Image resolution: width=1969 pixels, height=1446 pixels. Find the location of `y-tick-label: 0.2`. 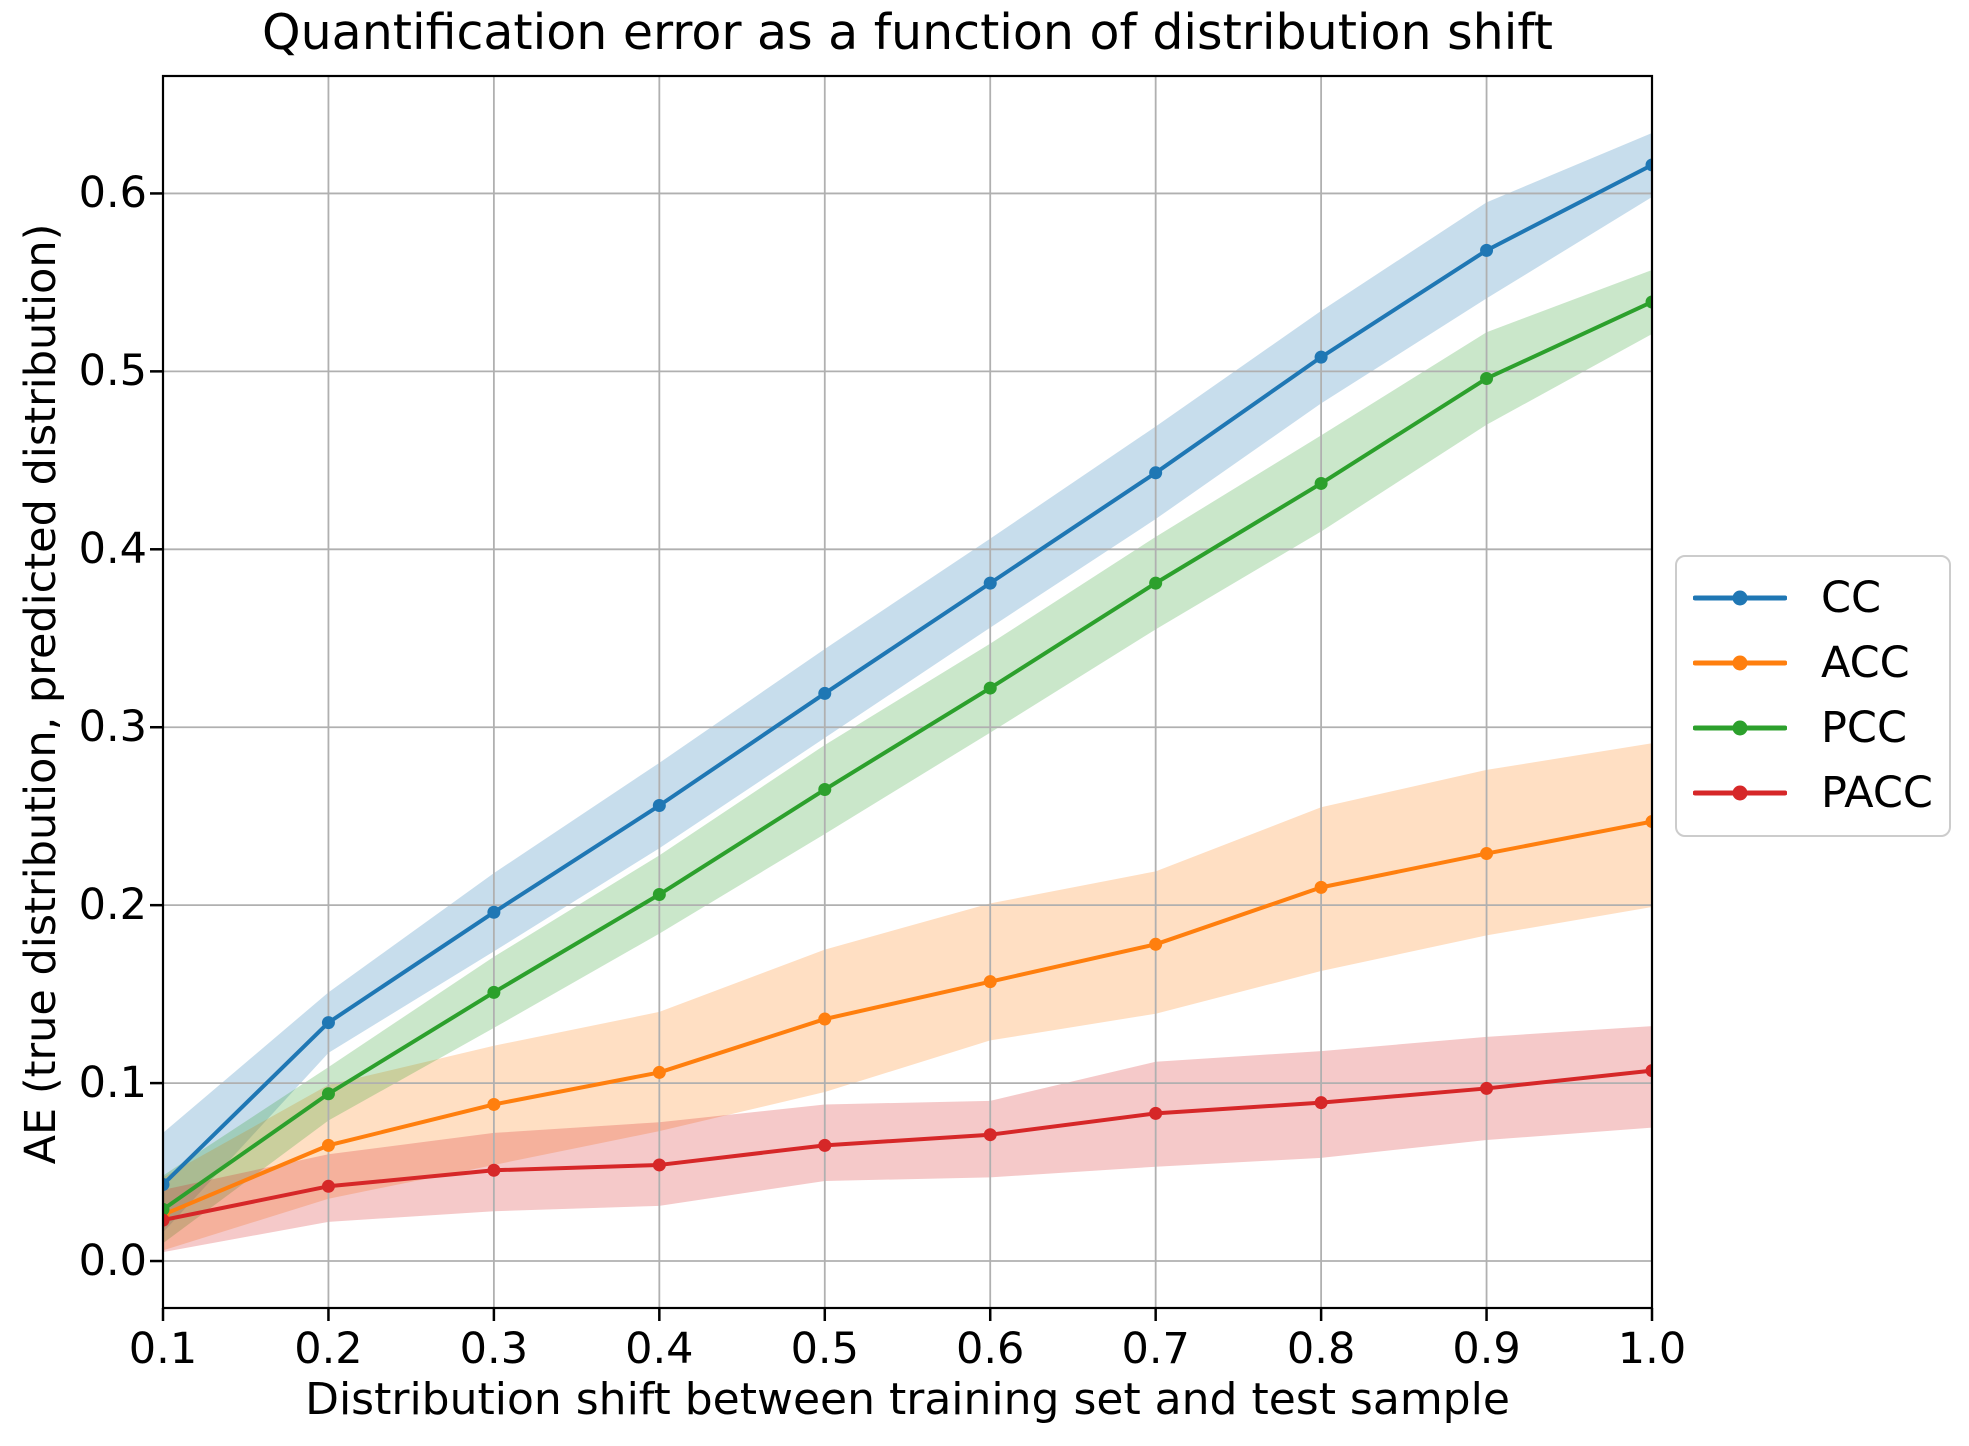

y-tick-label: 0.2 is located at coordinates (112, 905).